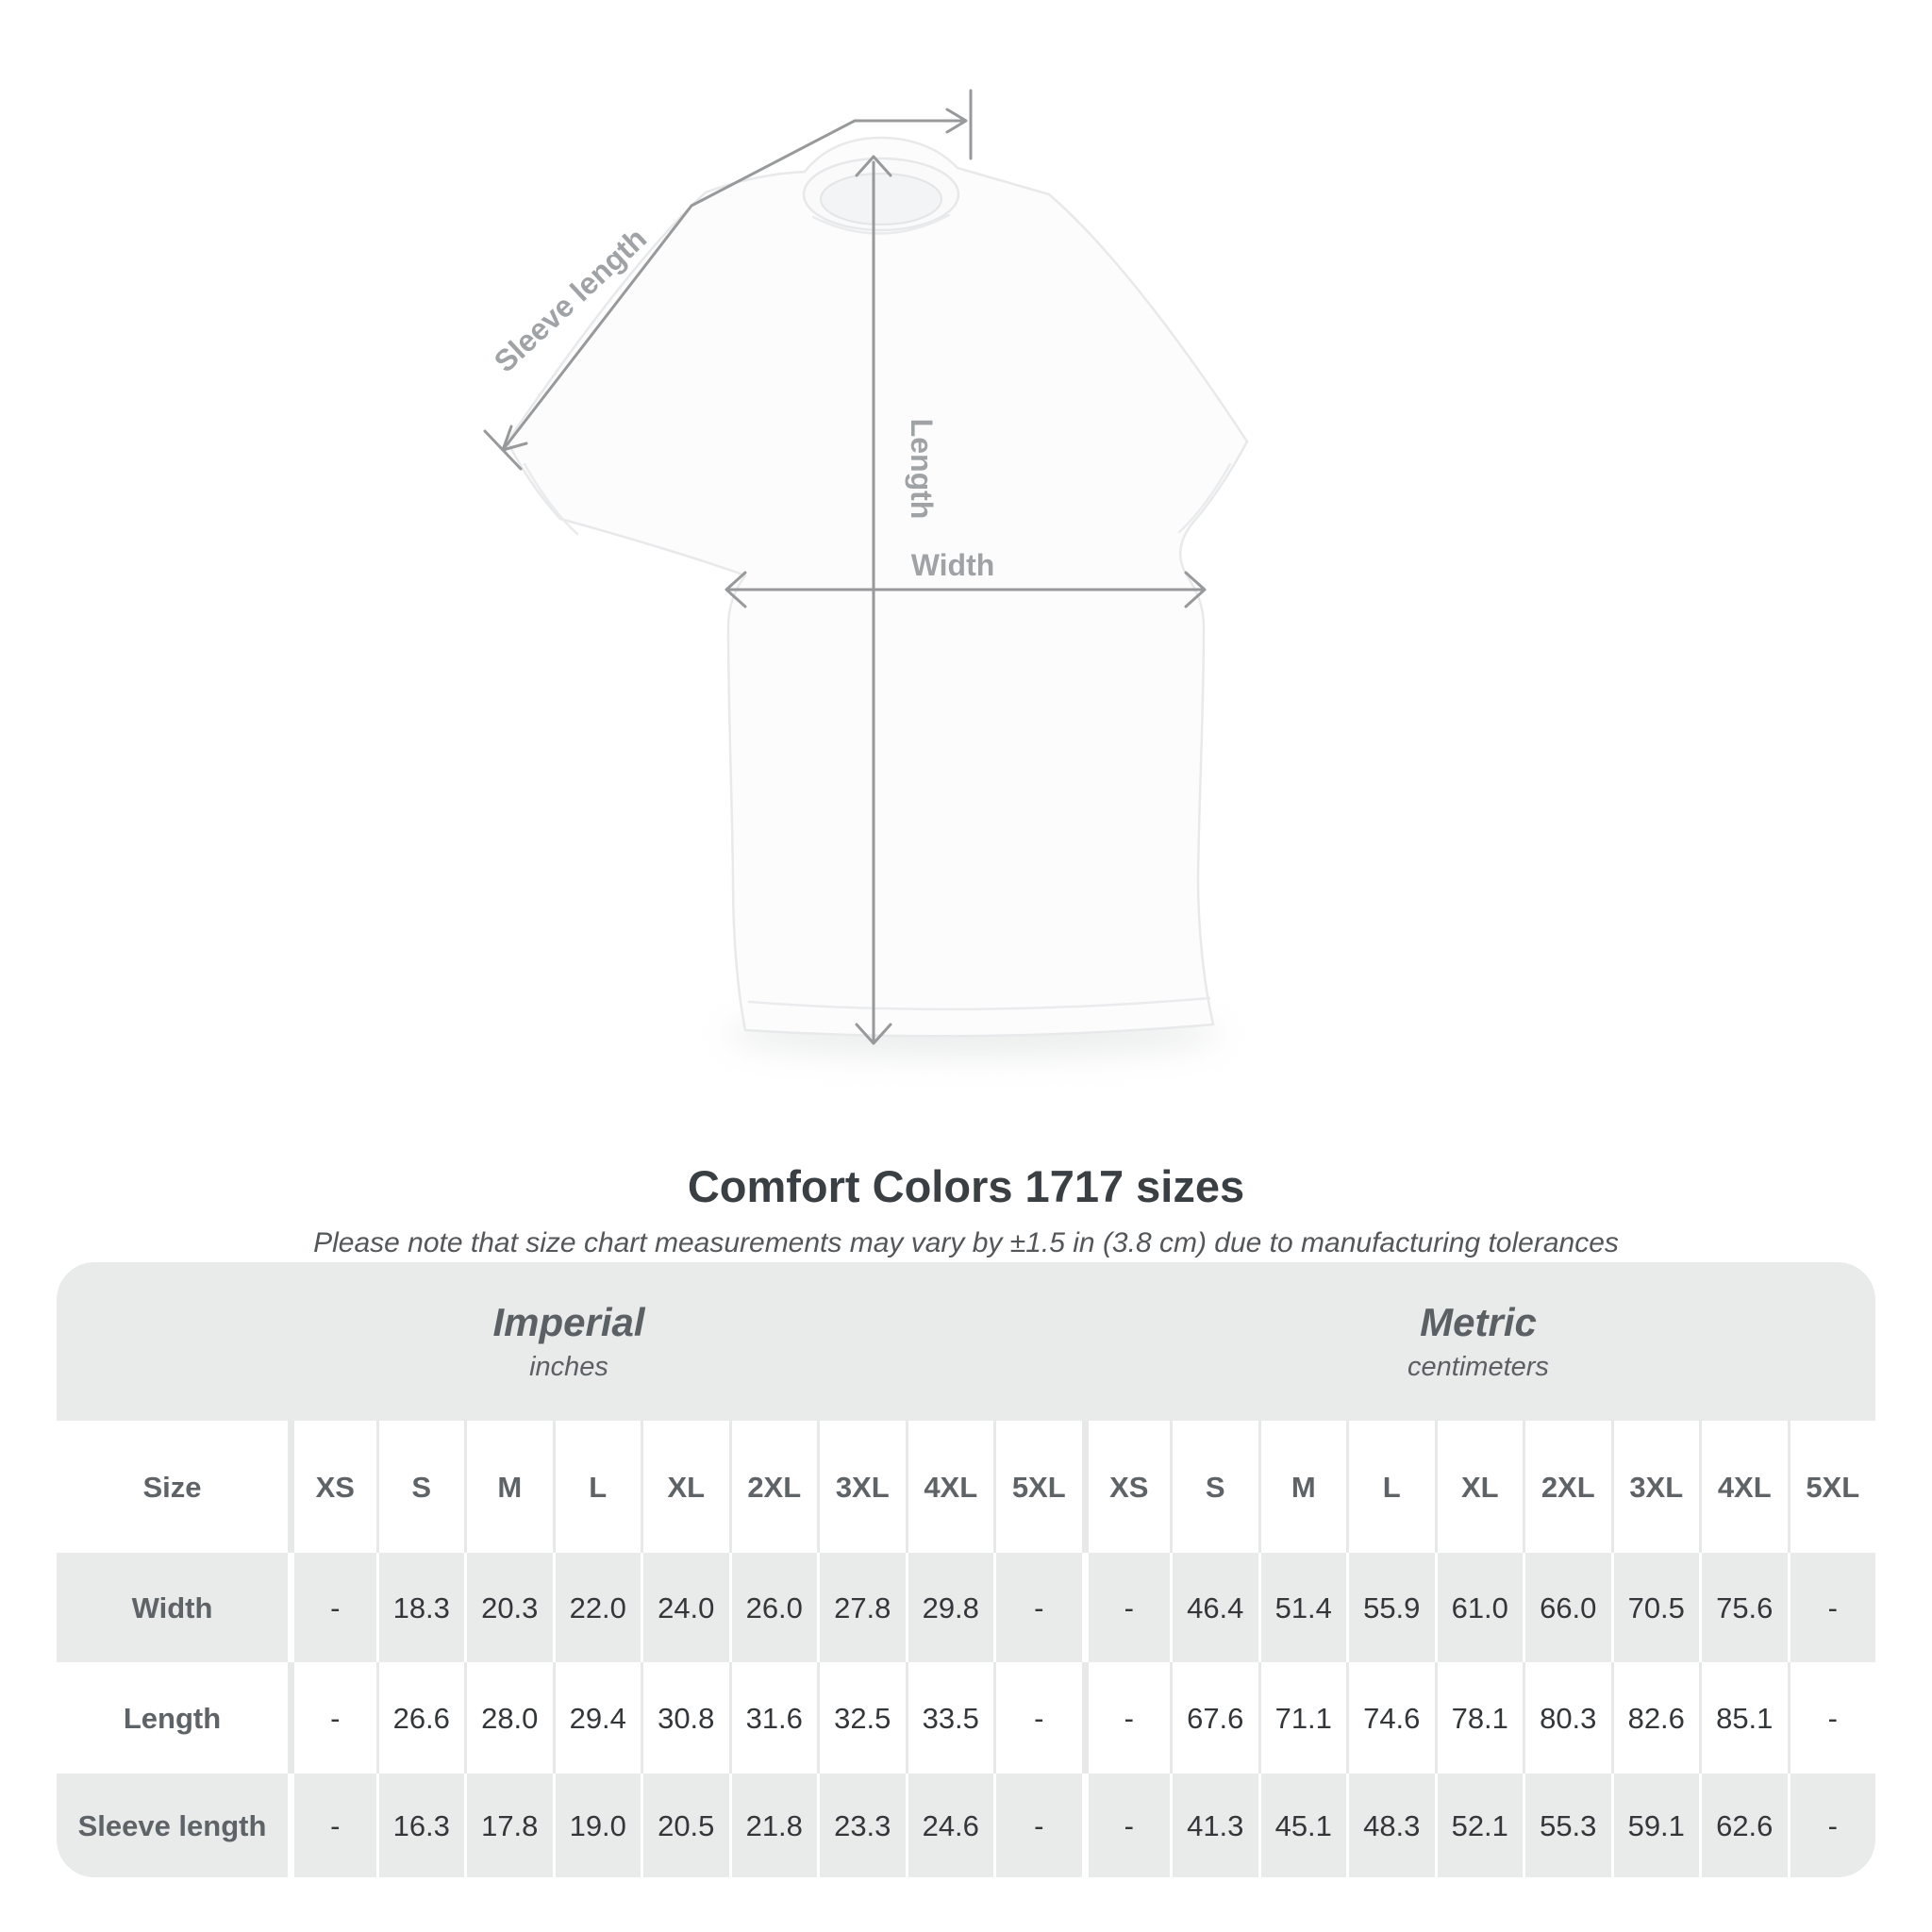 This screenshot has height=1932, width=1932. Describe the element at coordinates (685, 1718) in the screenshot. I see `length-imperial-xl: 30.8` at that location.